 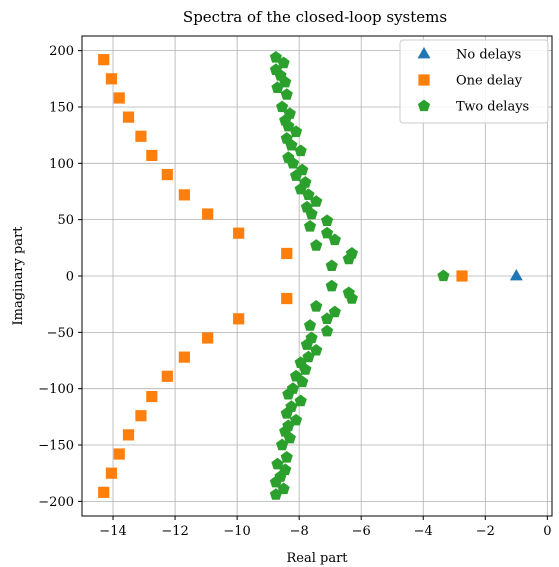 What do you see at coordinates (70, 277) in the screenshot?
I see `y-tick-label: 0` at bounding box center [70, 277].